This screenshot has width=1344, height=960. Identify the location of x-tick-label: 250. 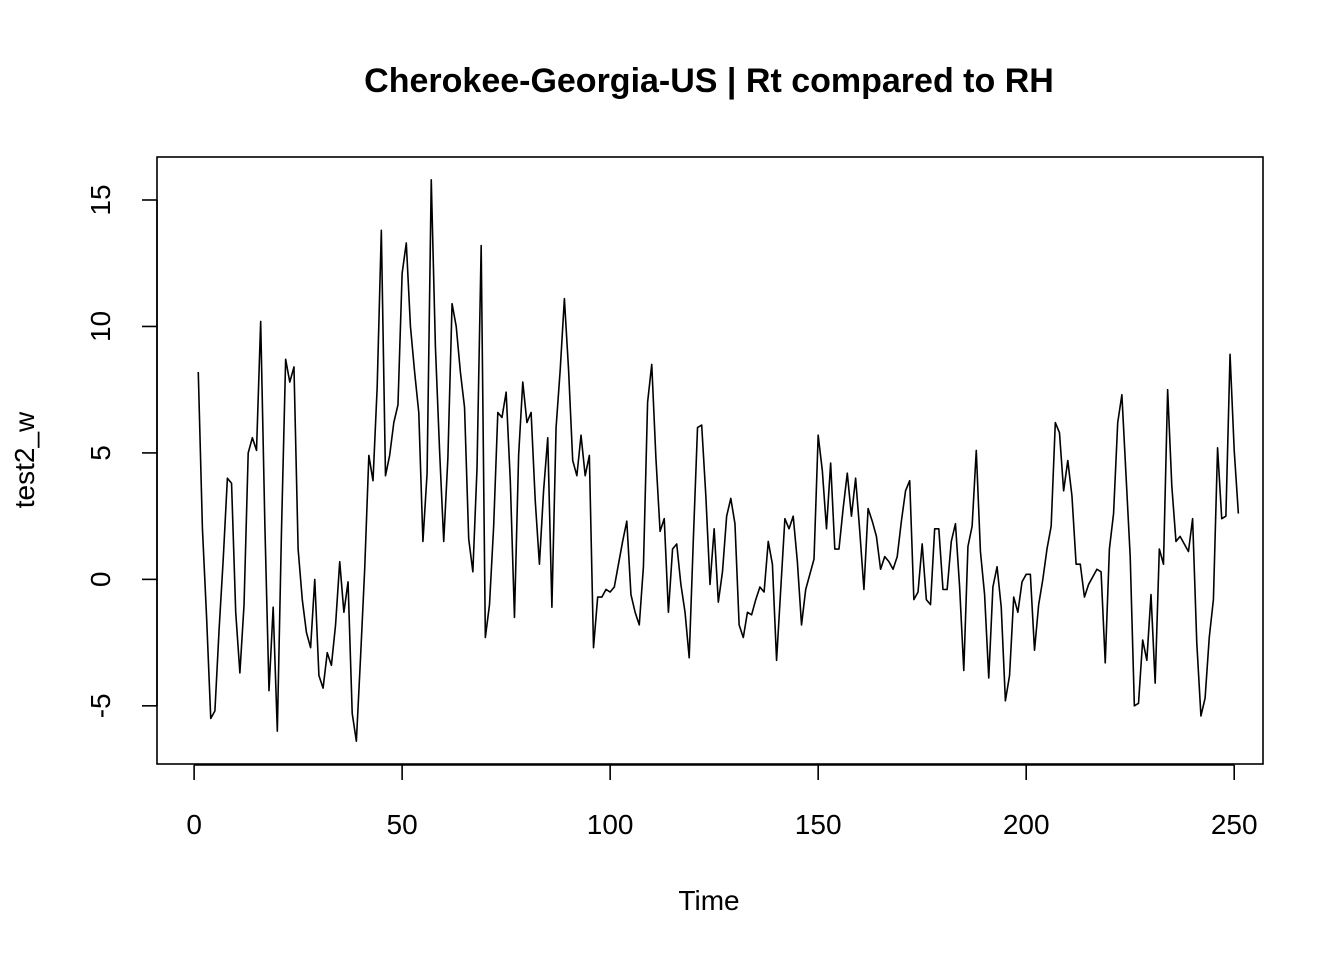
(1234, 824).